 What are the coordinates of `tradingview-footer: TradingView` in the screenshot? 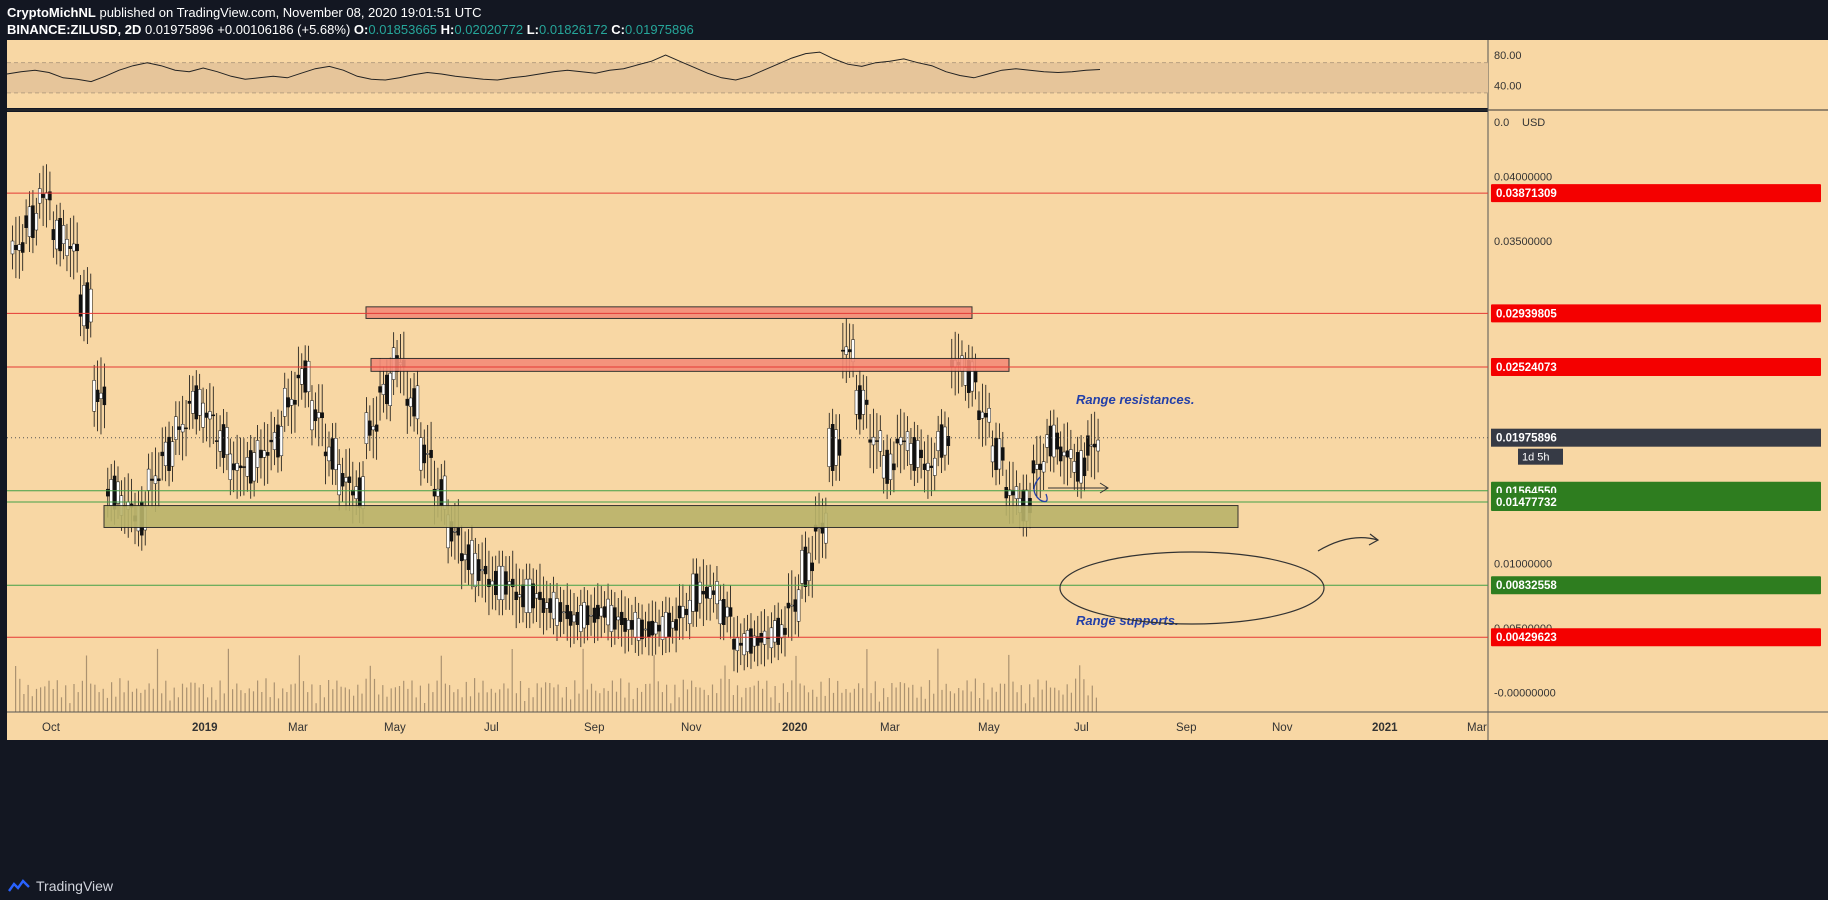 It's located at (60, 886).